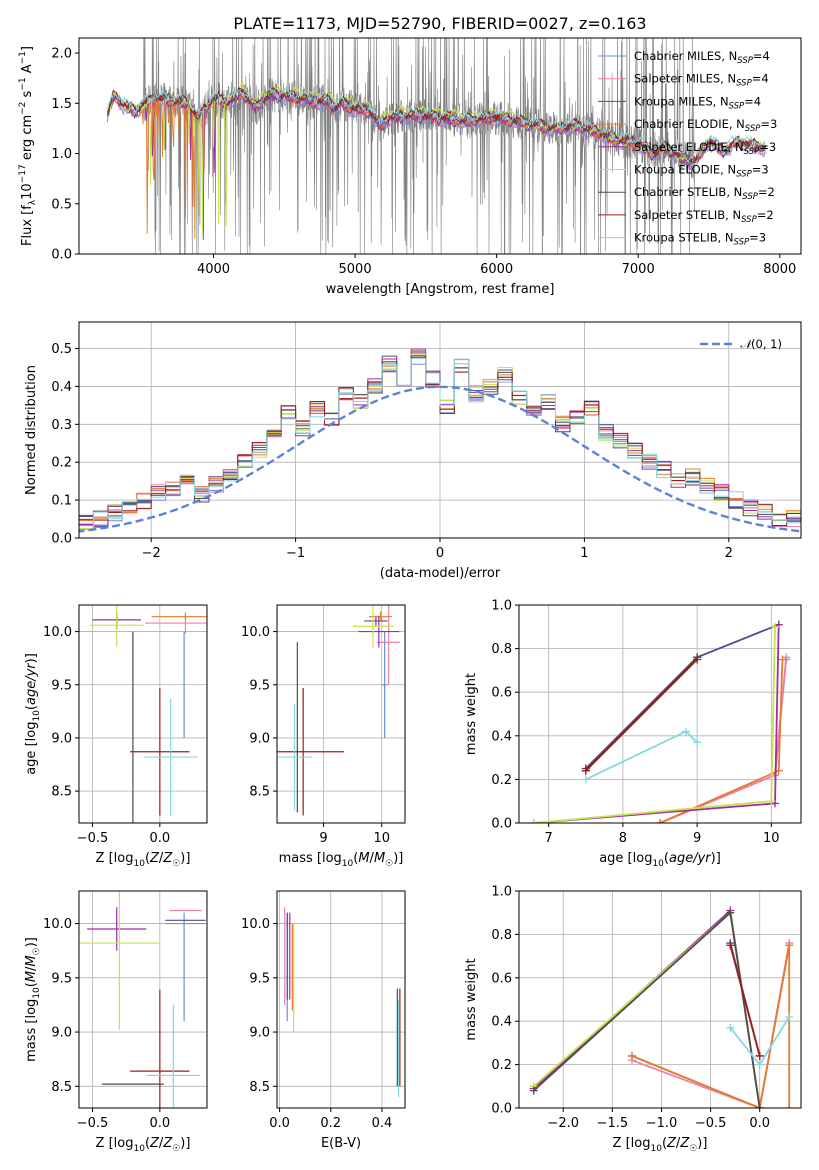 Image resolution: width=819 pixels, height=1170 pixels. I want to click on x-axis-label: wavelength [Angstrom, rest frame], so click(440, 289).